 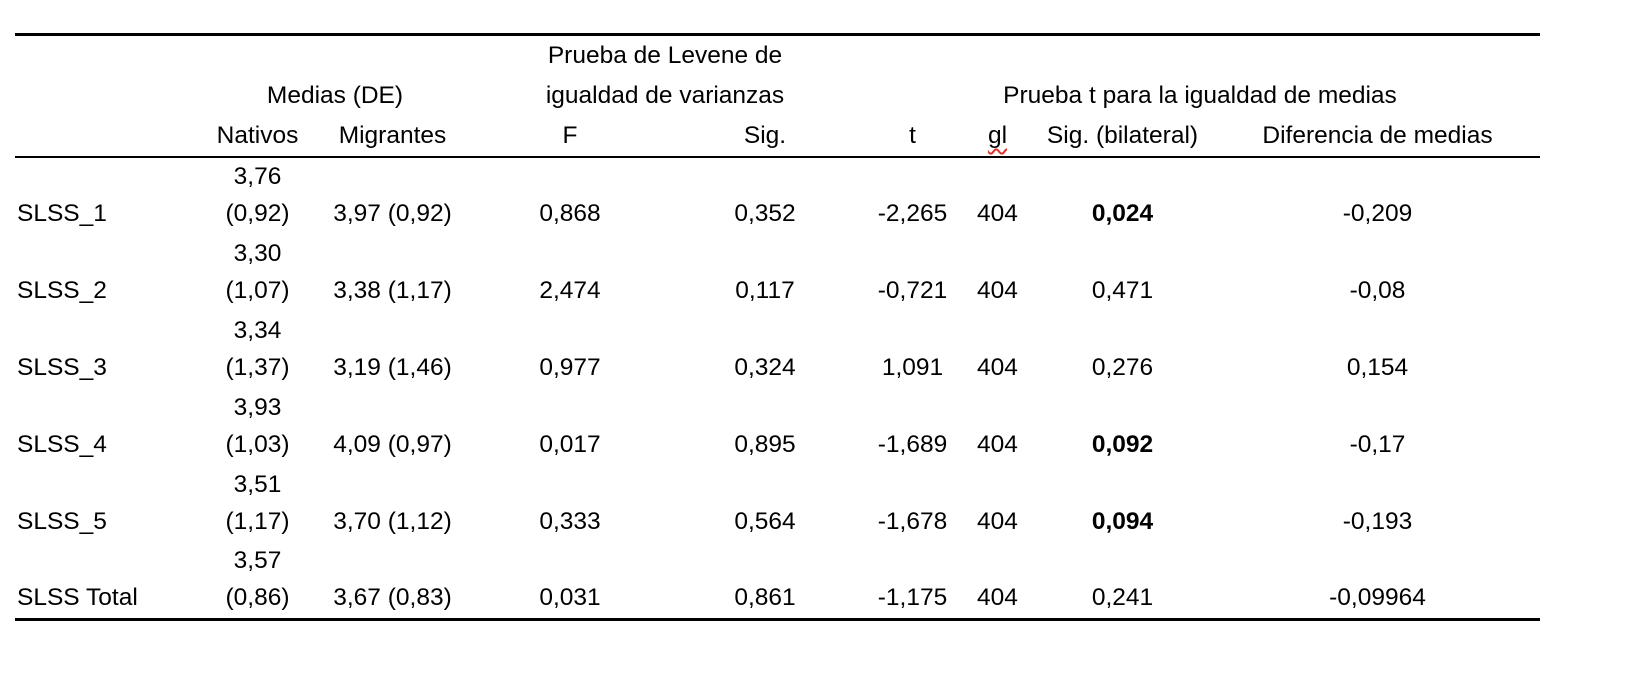 What do you see at coordinates (257, 597) in the screenshot?
I see `nativos-sd: (0,86)` at bounding box center [257, 597].